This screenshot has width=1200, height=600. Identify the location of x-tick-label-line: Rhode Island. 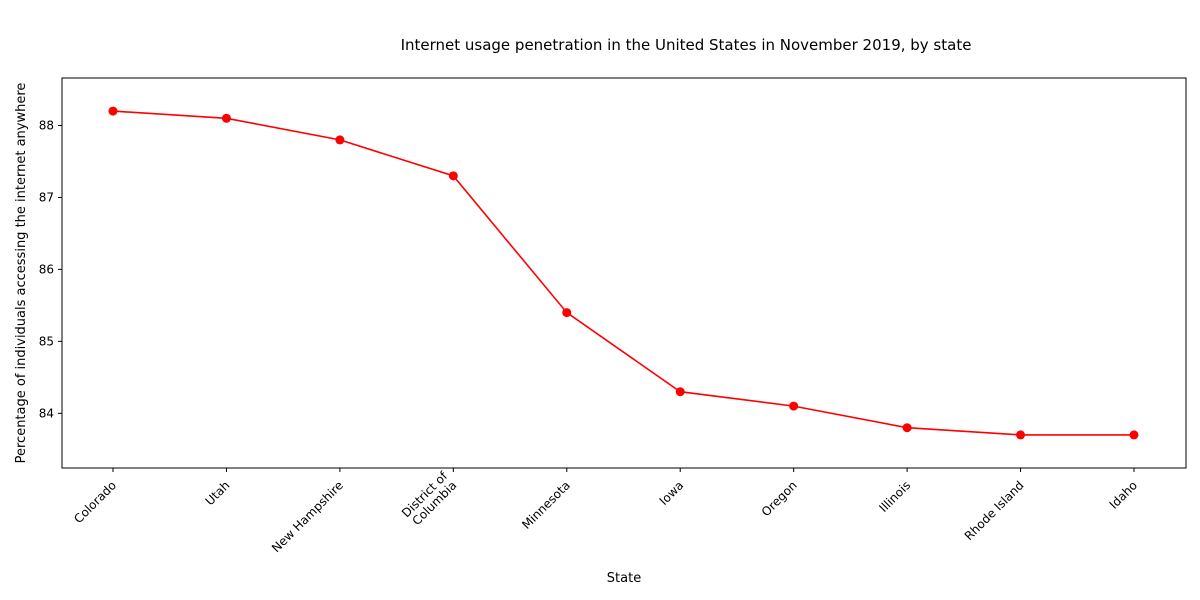
(994, 510).